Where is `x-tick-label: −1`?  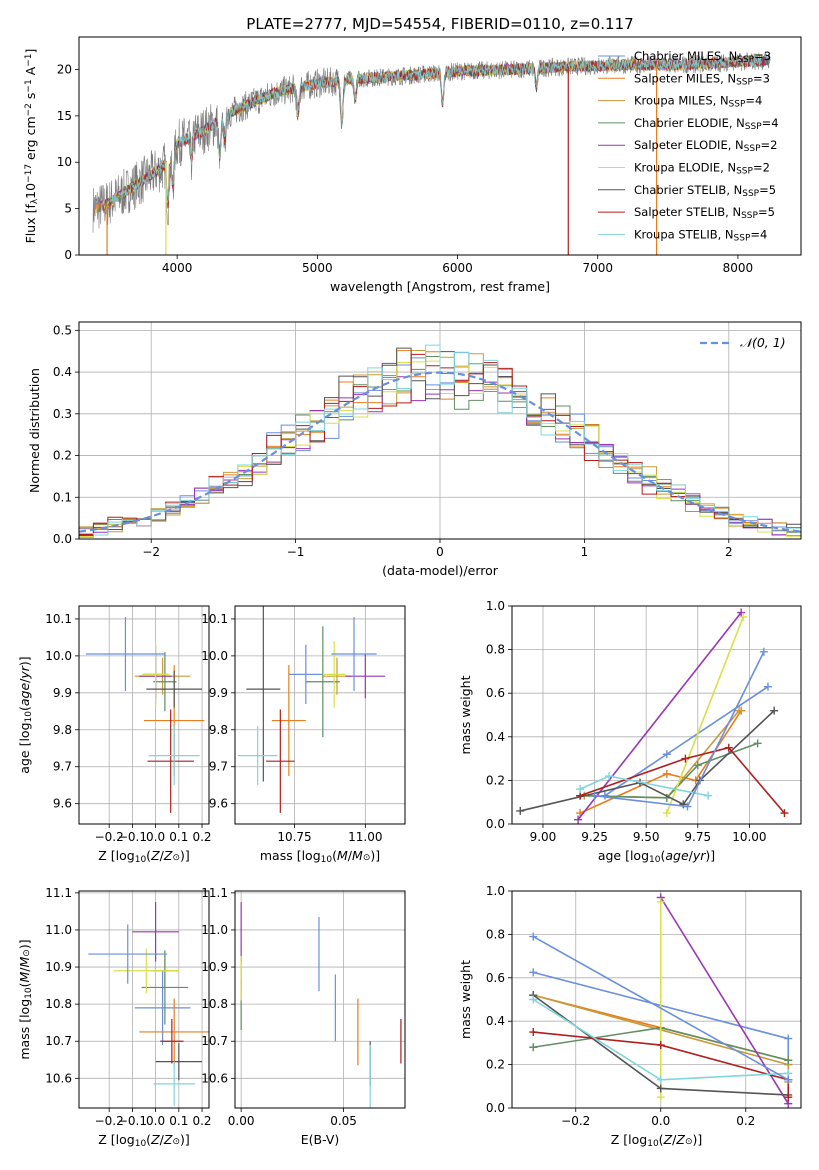 x-tick-label: −1 is located at coordinates (296, 552).